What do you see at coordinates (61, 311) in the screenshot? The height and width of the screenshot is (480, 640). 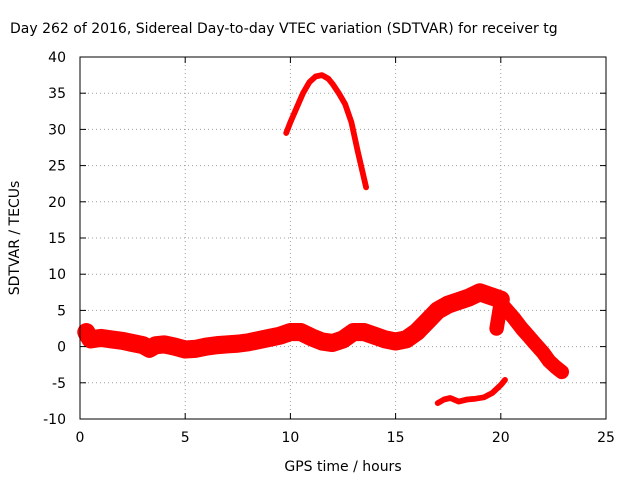 I see `y-tick-label: 5` at bounding box center [61, 311].